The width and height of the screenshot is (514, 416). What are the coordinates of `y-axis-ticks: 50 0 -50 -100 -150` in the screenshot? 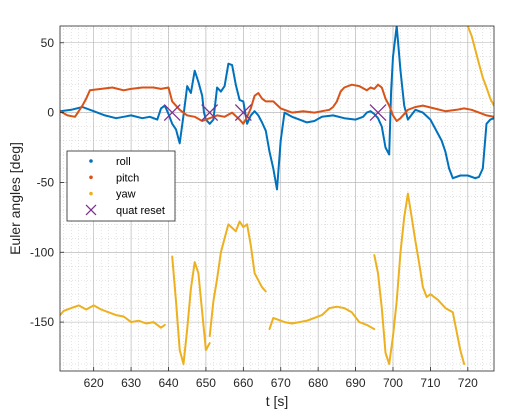 It's located at (47, 182).